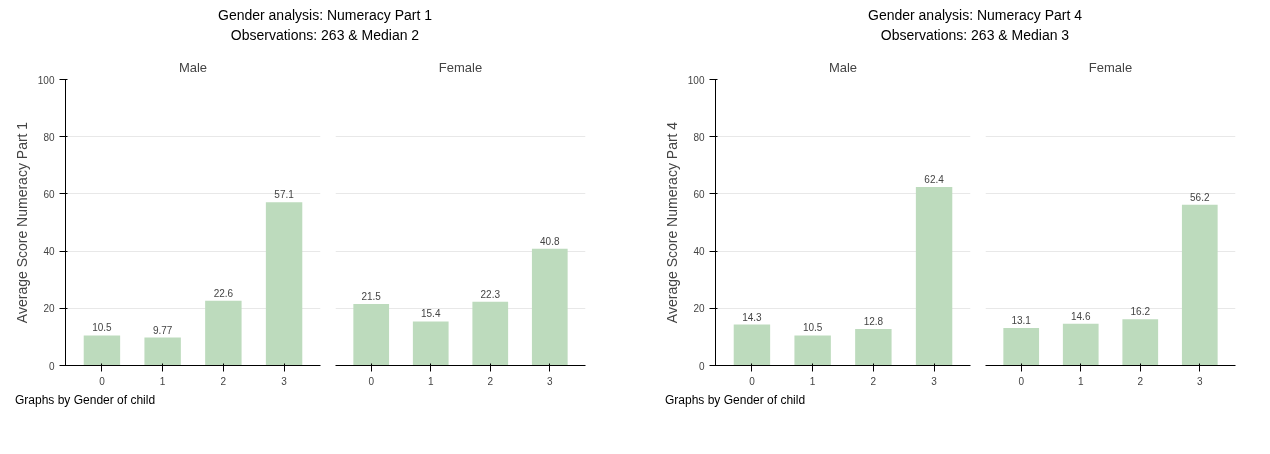 This screenshot has height=454, width=1270. Describe the element at coordinates (325, 35) in the screenshot. I see `text: Observations: 263 & Median 2` at that location.